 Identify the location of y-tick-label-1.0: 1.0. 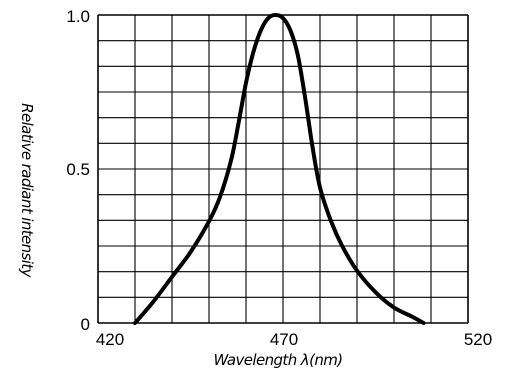
(78, 16).